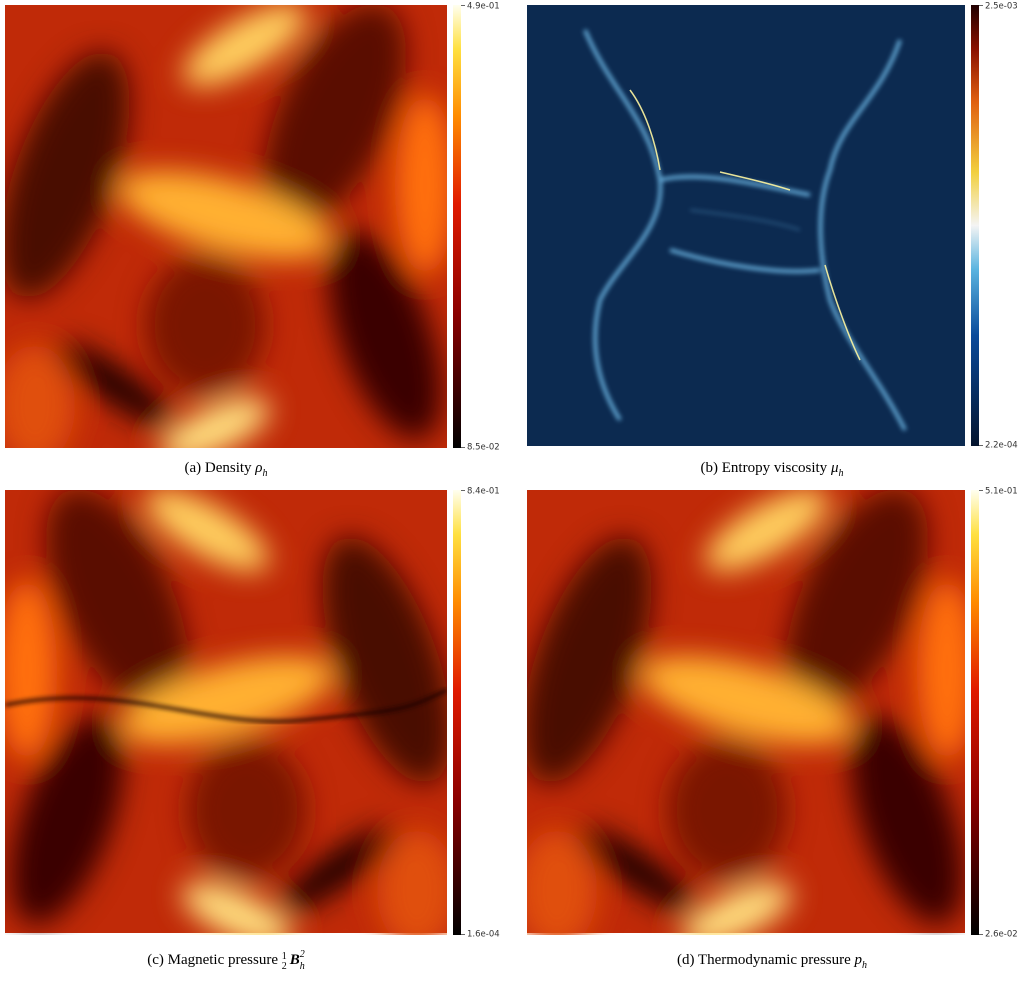 This screenshot has height=981, width=1035. Describe the element at coordinates (212, 960) in the screenshot. I see `caption-text: (c) Magnetic pressure` at that location.